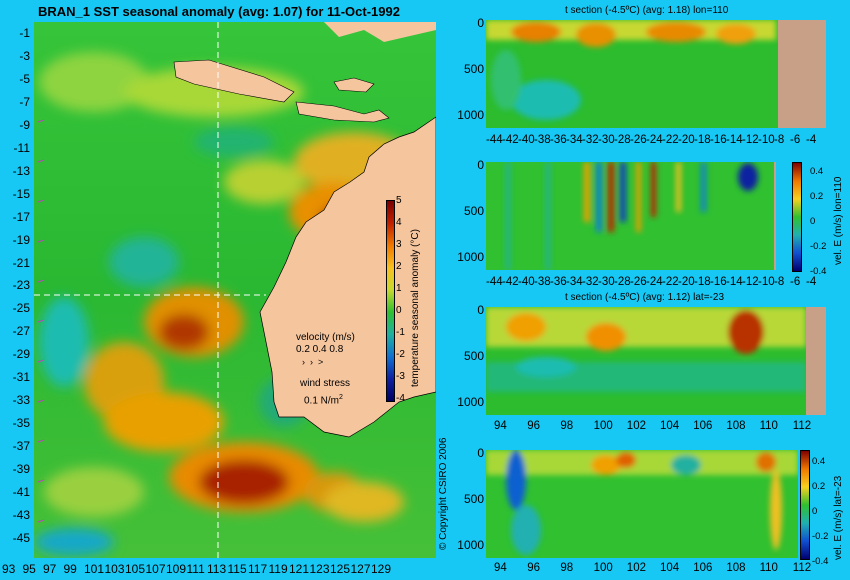 This screenshot has height=580, width=850. What do you see at coordinates (319, 569) in the screenshot?
I see `map-lon-tick: 123` at bounding box center [319, 569].